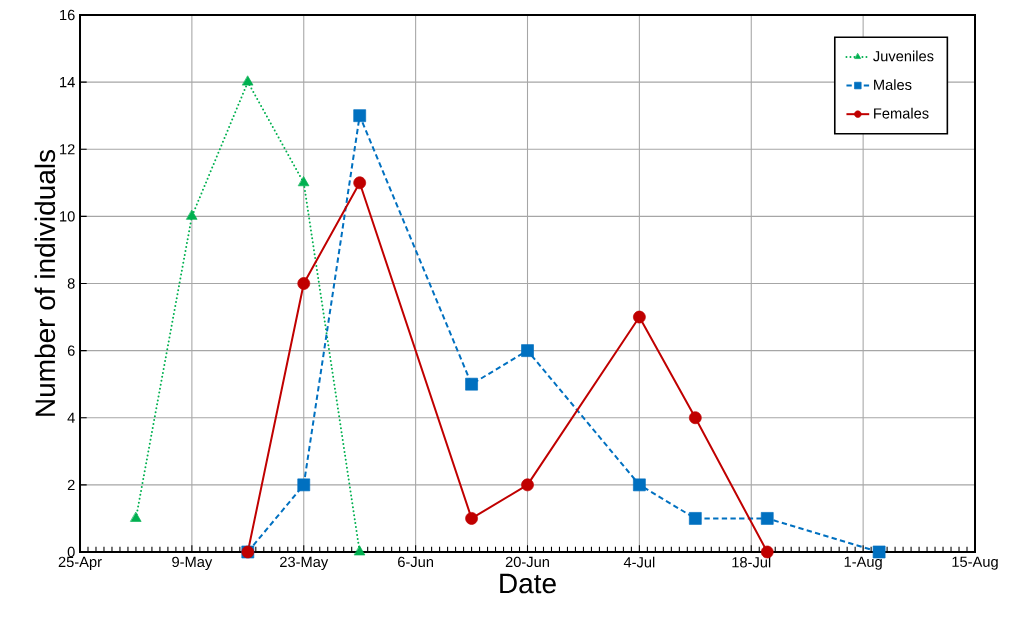 The image size is (1011, 620). What do you see at coordinates (975, 563) in the screenshot?
I see `x-tick-label: 15-Aug` at bounding box center [975, 563].